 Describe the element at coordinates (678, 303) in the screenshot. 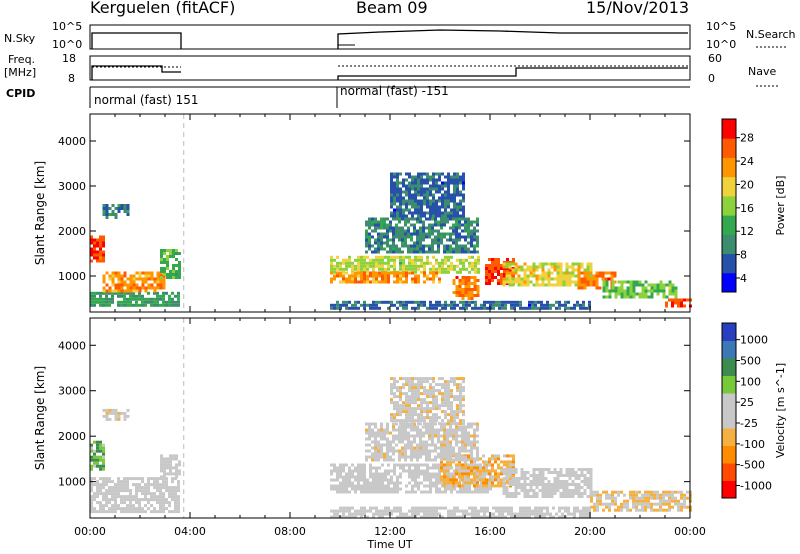

I see `data-region` at that location.